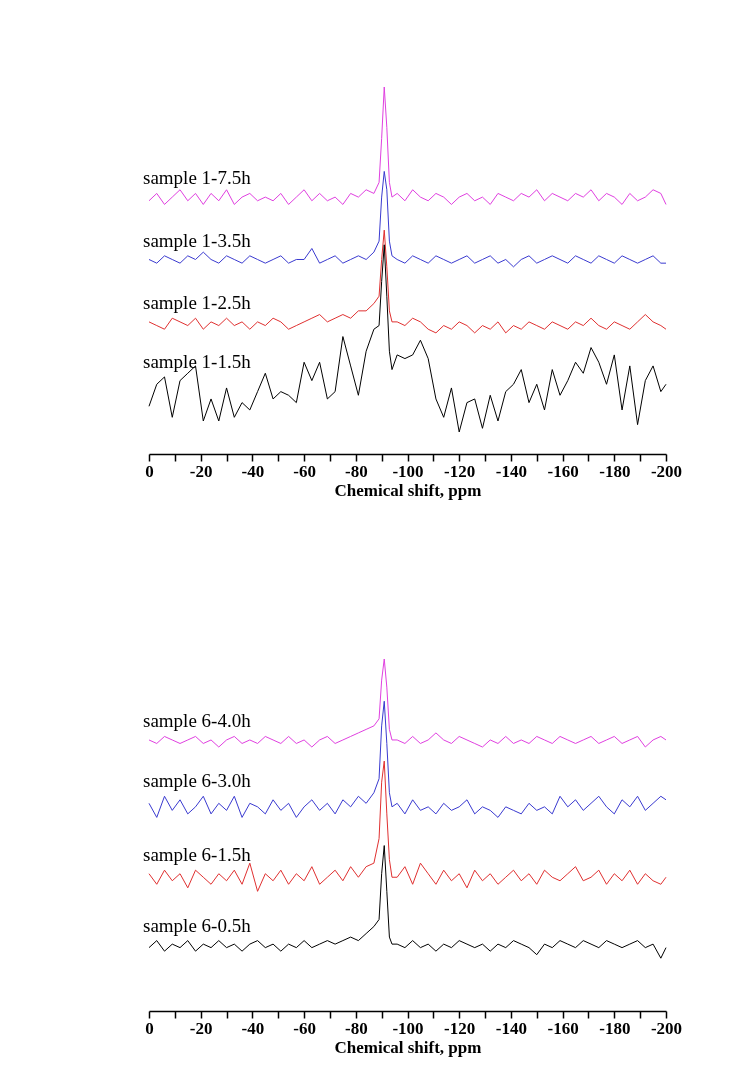  Describe the element at coordinates (197, 361) in the screenshot. I see `series-label: sample 1-1.5h` at that location.